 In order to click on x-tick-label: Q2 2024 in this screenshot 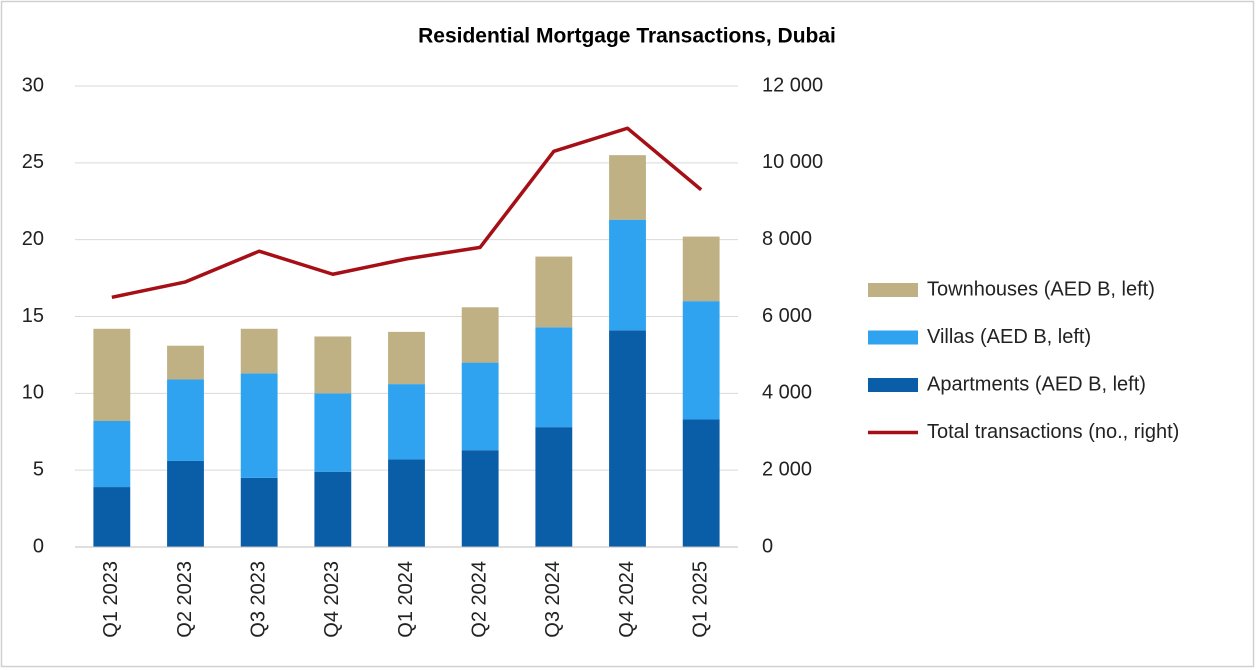, I will do `click(479, 599)`.